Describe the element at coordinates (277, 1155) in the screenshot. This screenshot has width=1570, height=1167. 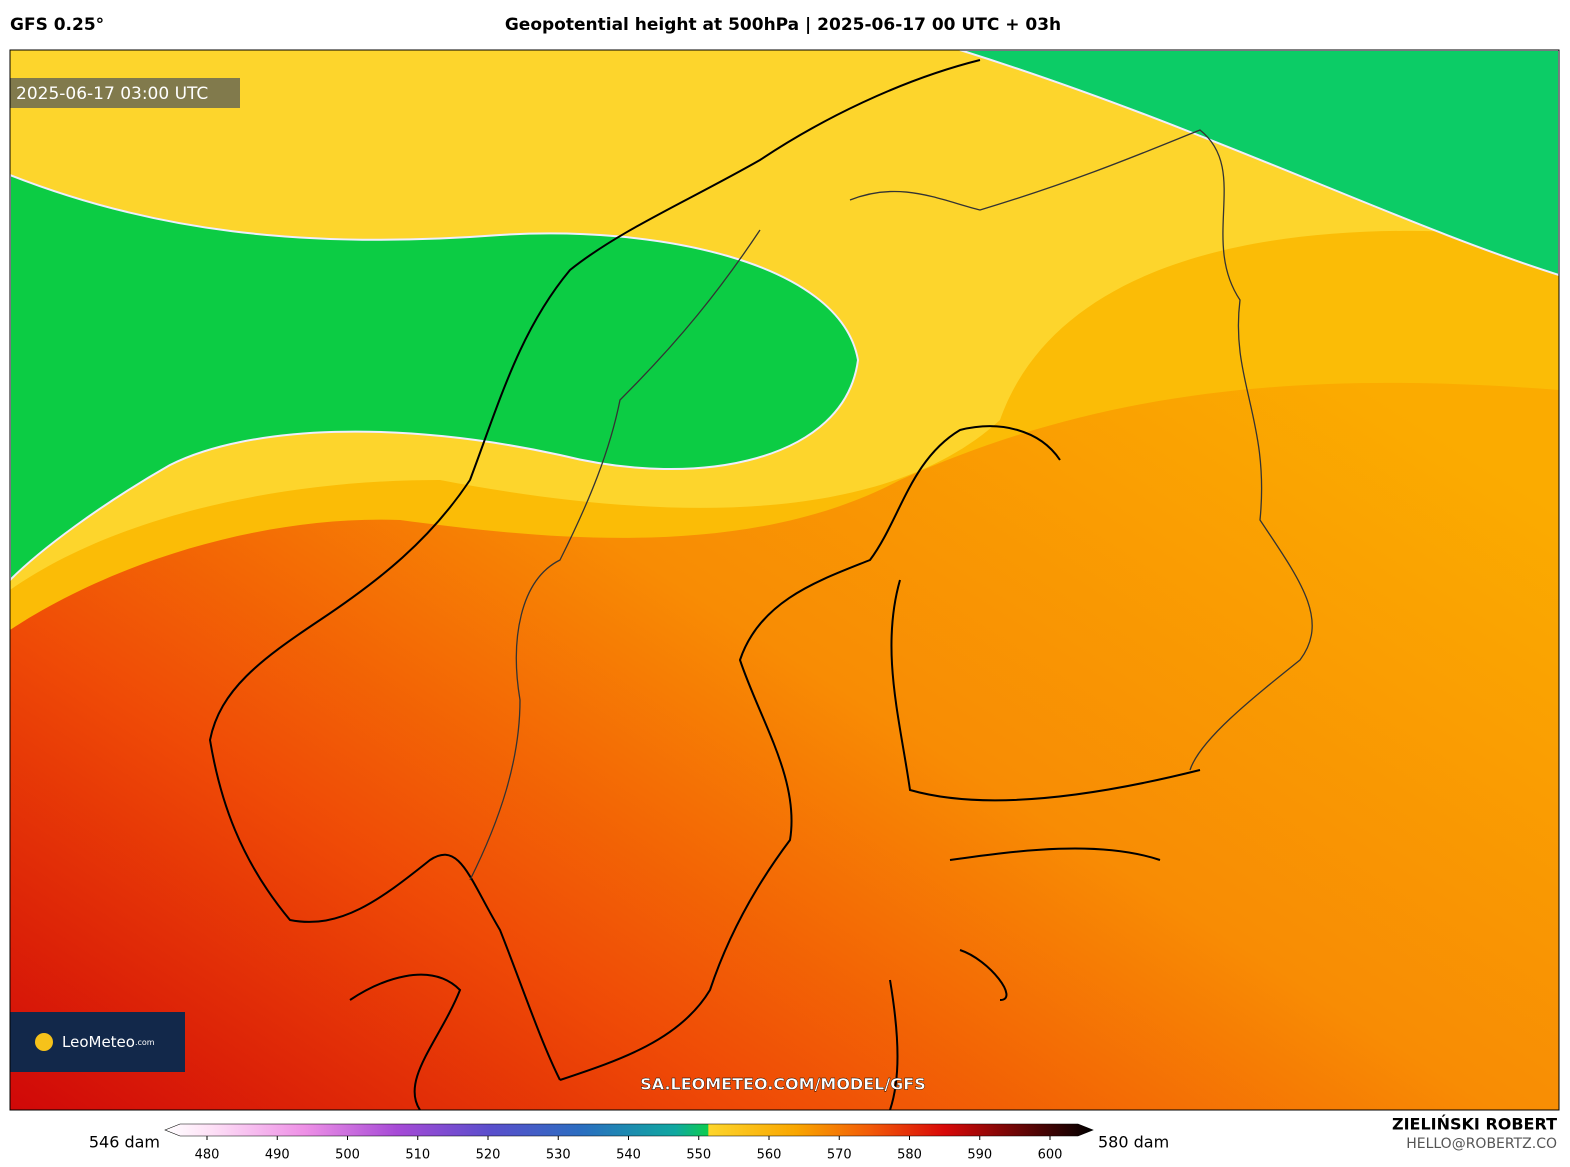
I see `colorbar-tick-label: 490` at that location.